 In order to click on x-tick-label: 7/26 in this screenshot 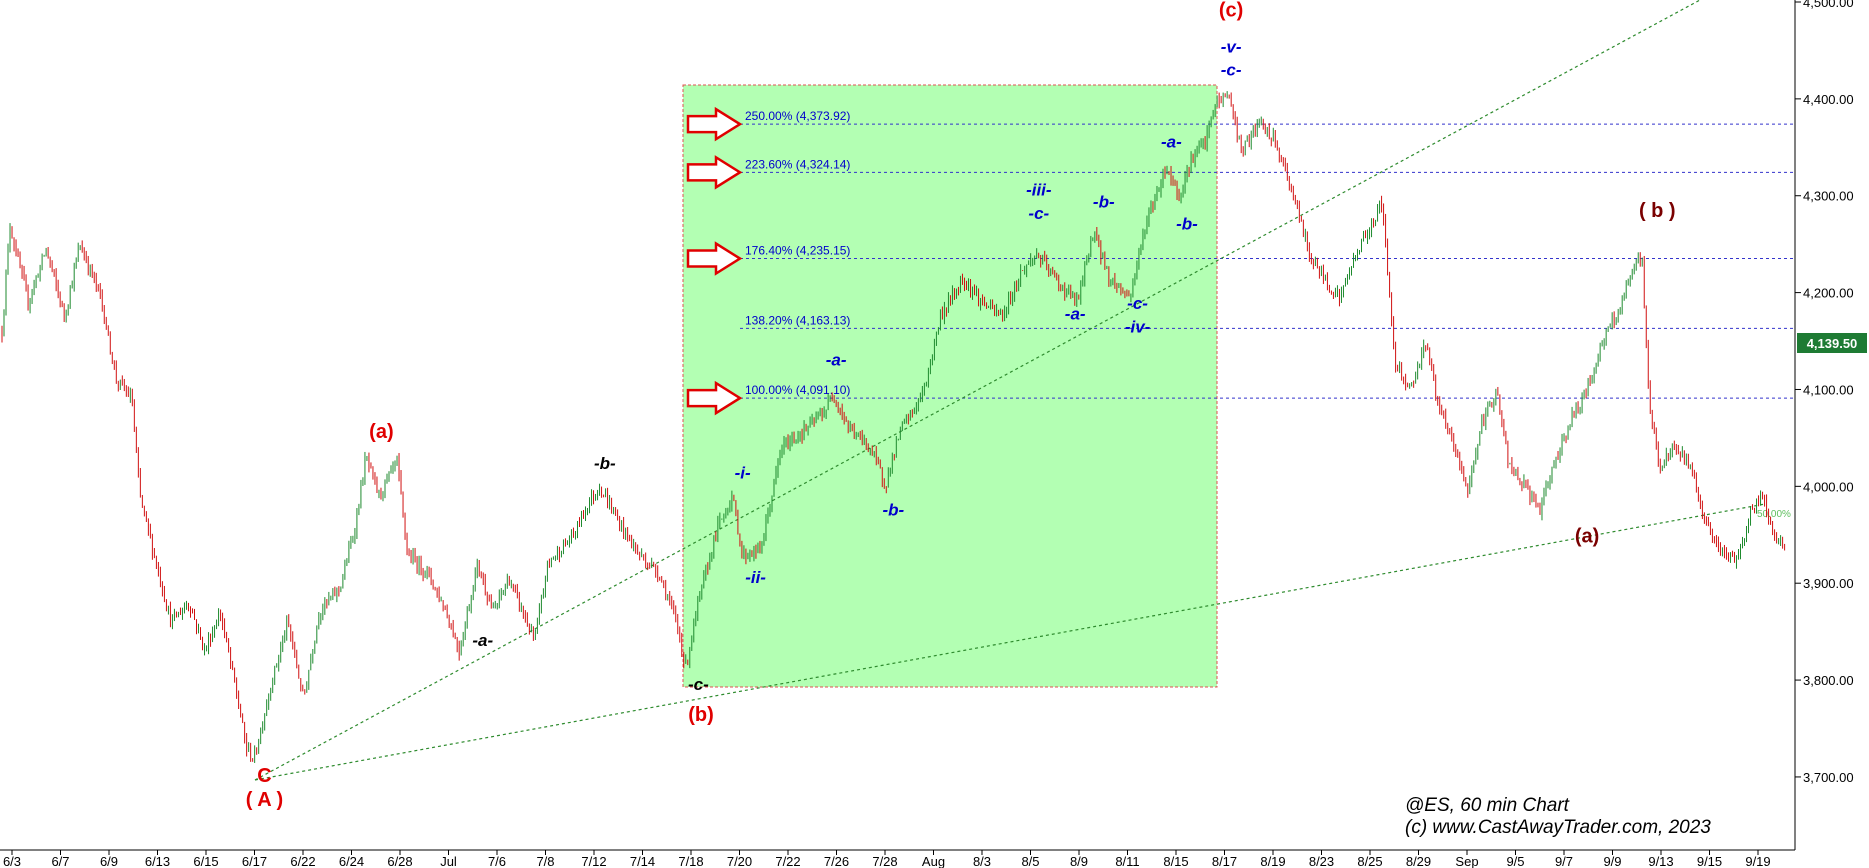, I will do `click(836, 861)`.